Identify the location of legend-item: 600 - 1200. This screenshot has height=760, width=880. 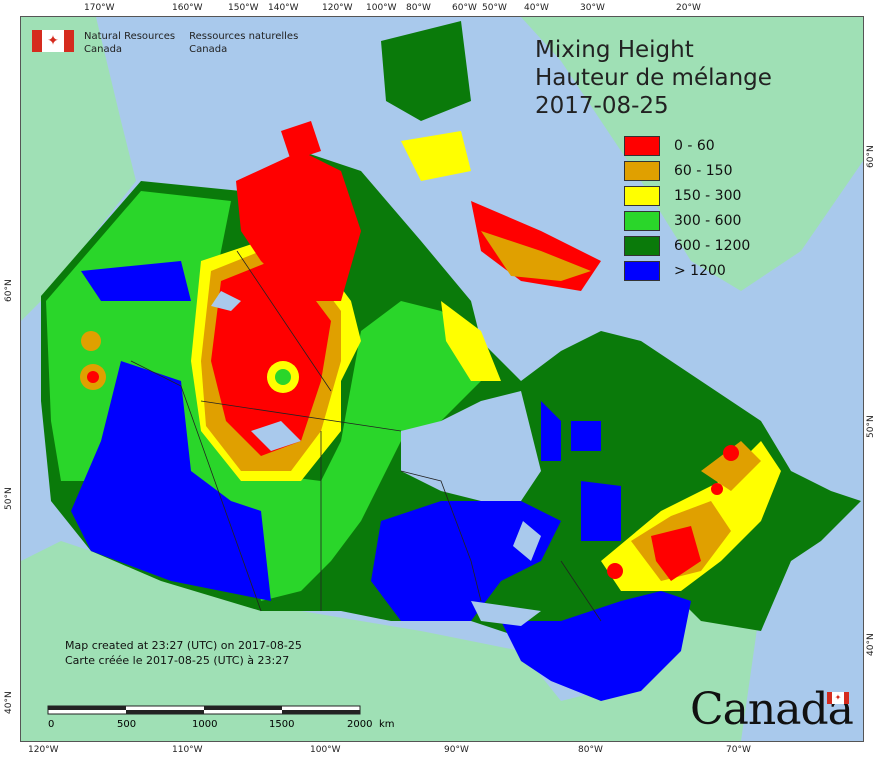
(687, 245).